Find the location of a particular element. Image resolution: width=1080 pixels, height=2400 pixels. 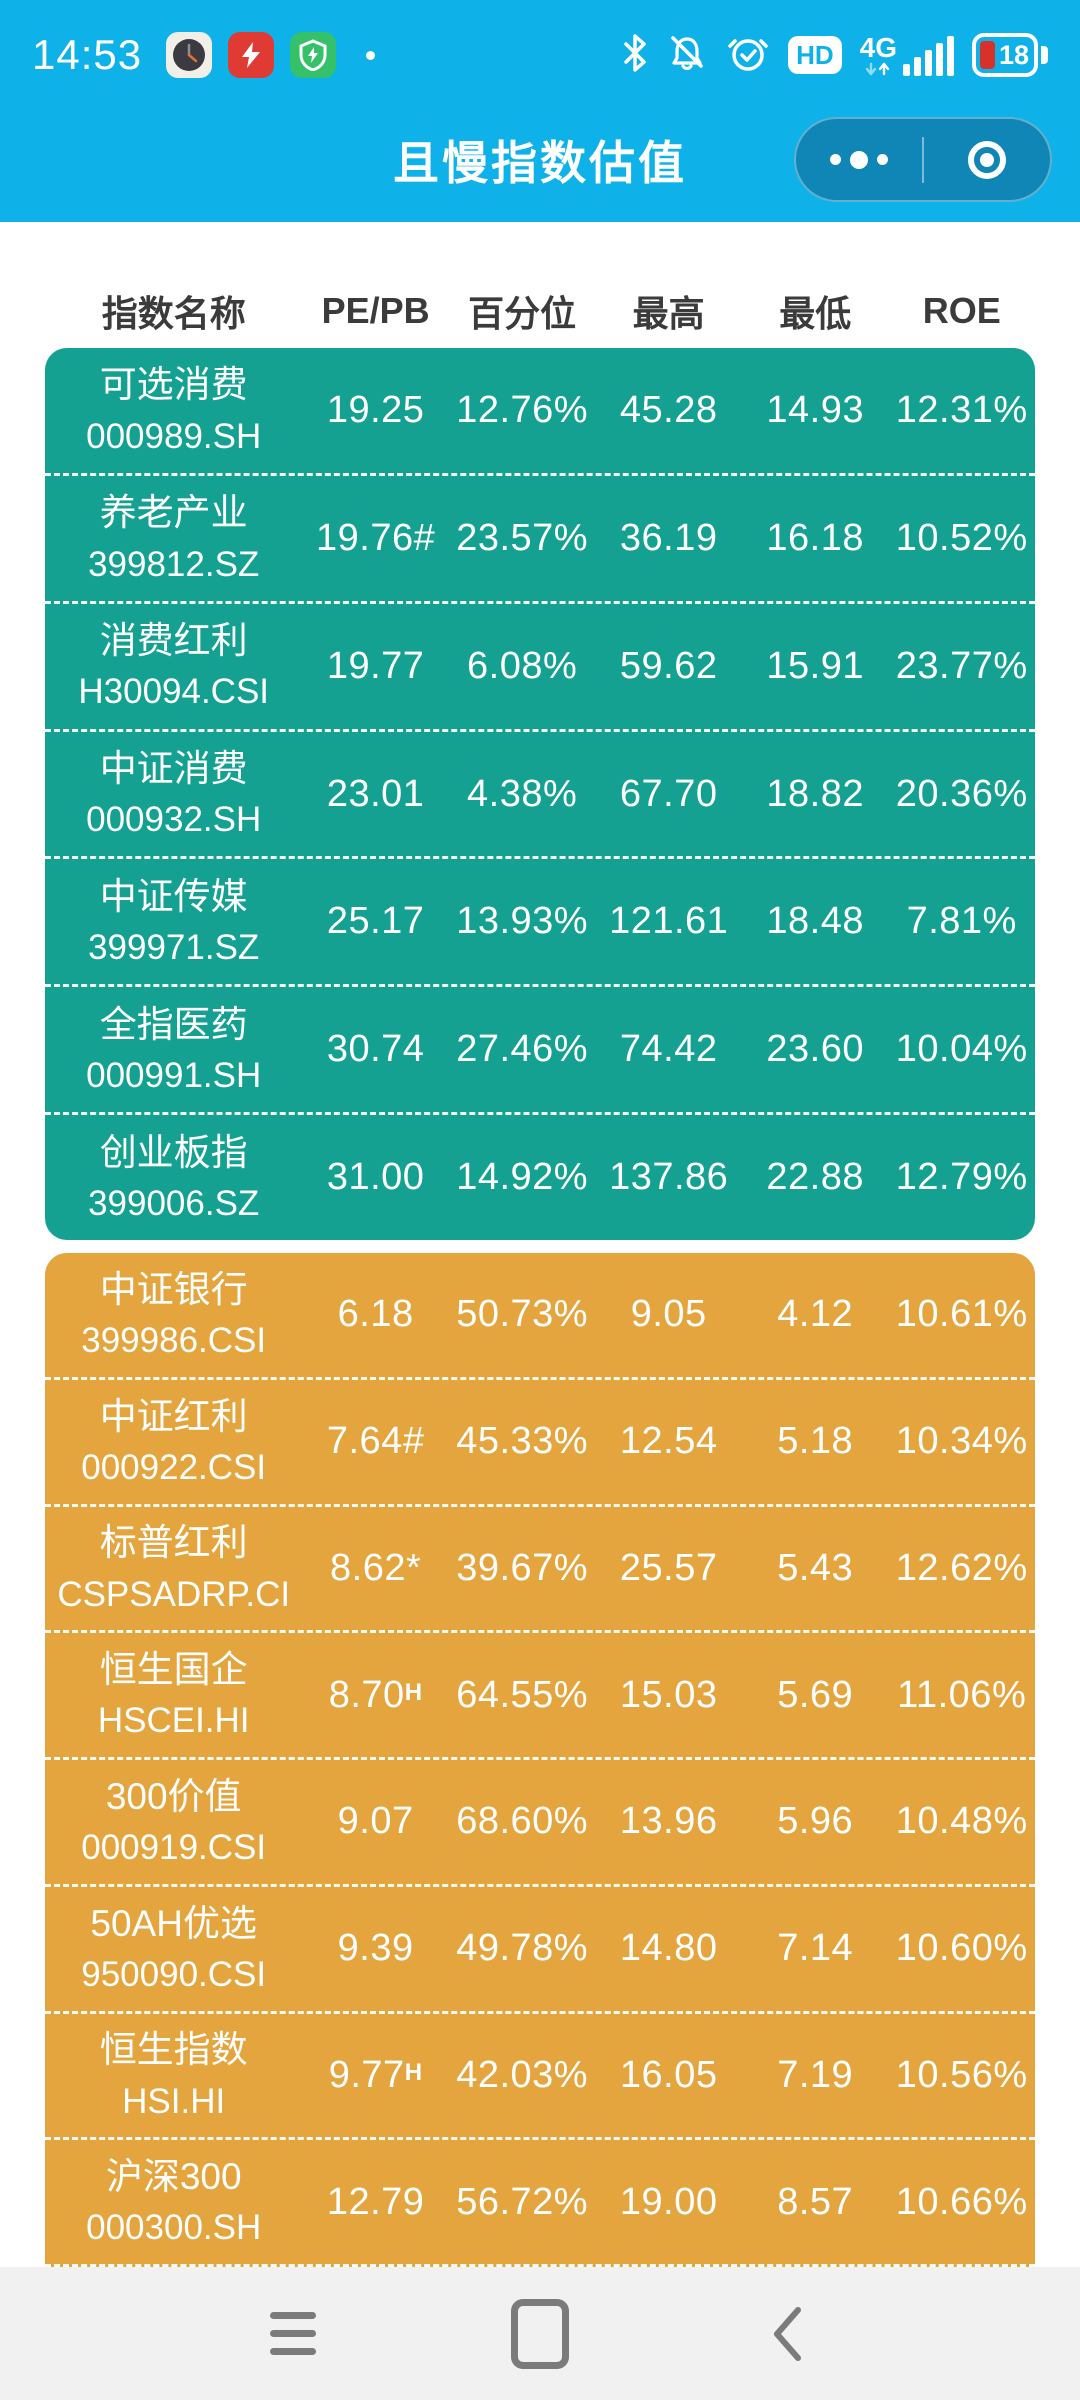

index-name: 恒生指数 is located at coordinates (173, 2050).